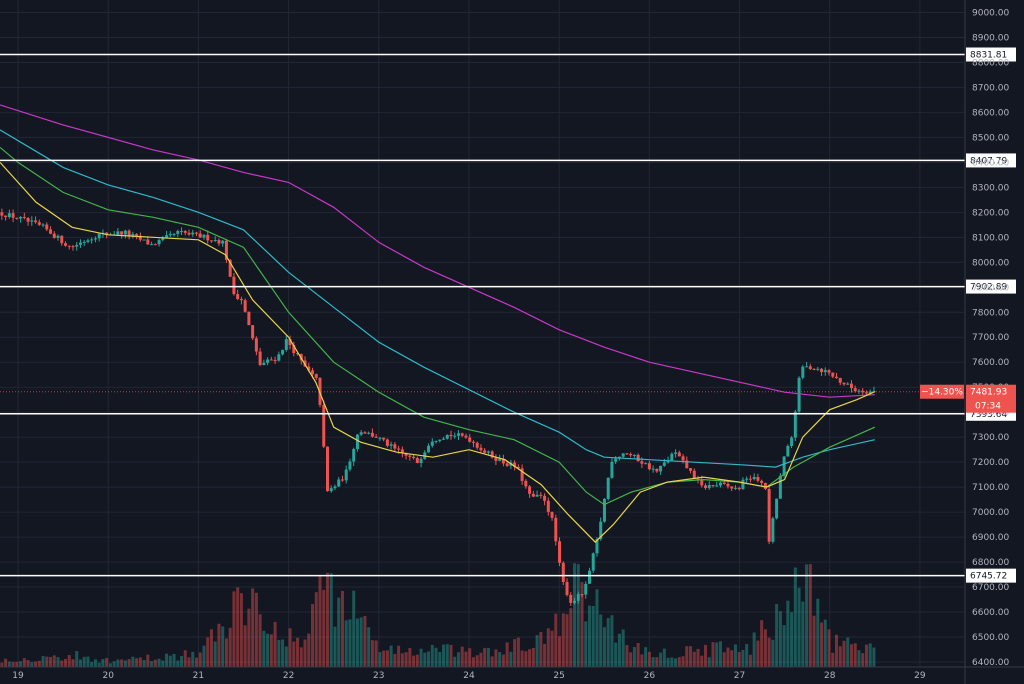 The height and width of the screenshot is (684, 1024). What do you see at coordinates (991, 398) in the screenshot?
I see `current-price-tag` at bounding box center [991, 398].